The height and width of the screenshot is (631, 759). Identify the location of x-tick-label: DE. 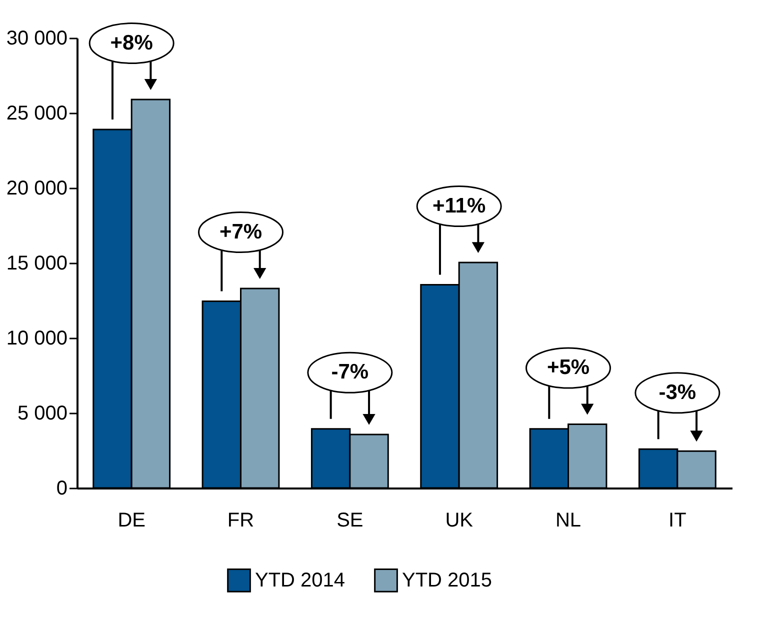
(132, 521).